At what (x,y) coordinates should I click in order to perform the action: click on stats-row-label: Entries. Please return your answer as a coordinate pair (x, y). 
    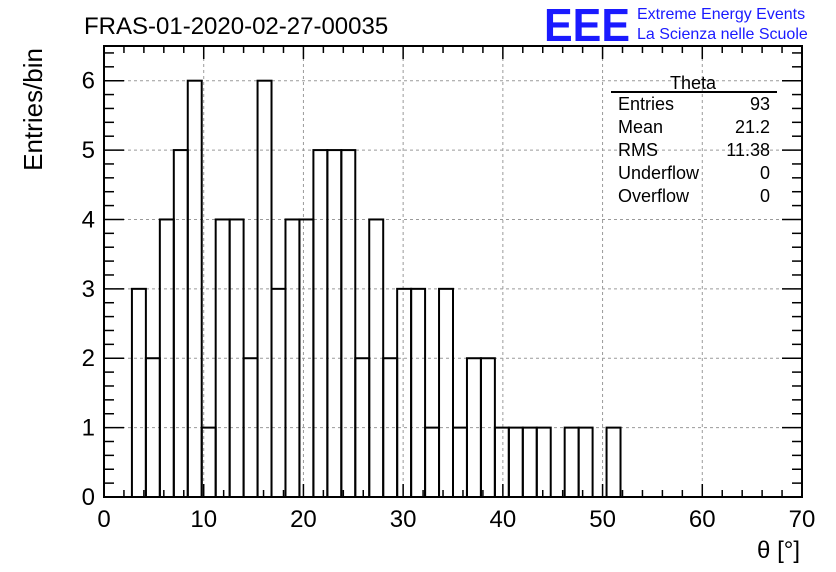
    Looking at the image, I should click on (646, 104).